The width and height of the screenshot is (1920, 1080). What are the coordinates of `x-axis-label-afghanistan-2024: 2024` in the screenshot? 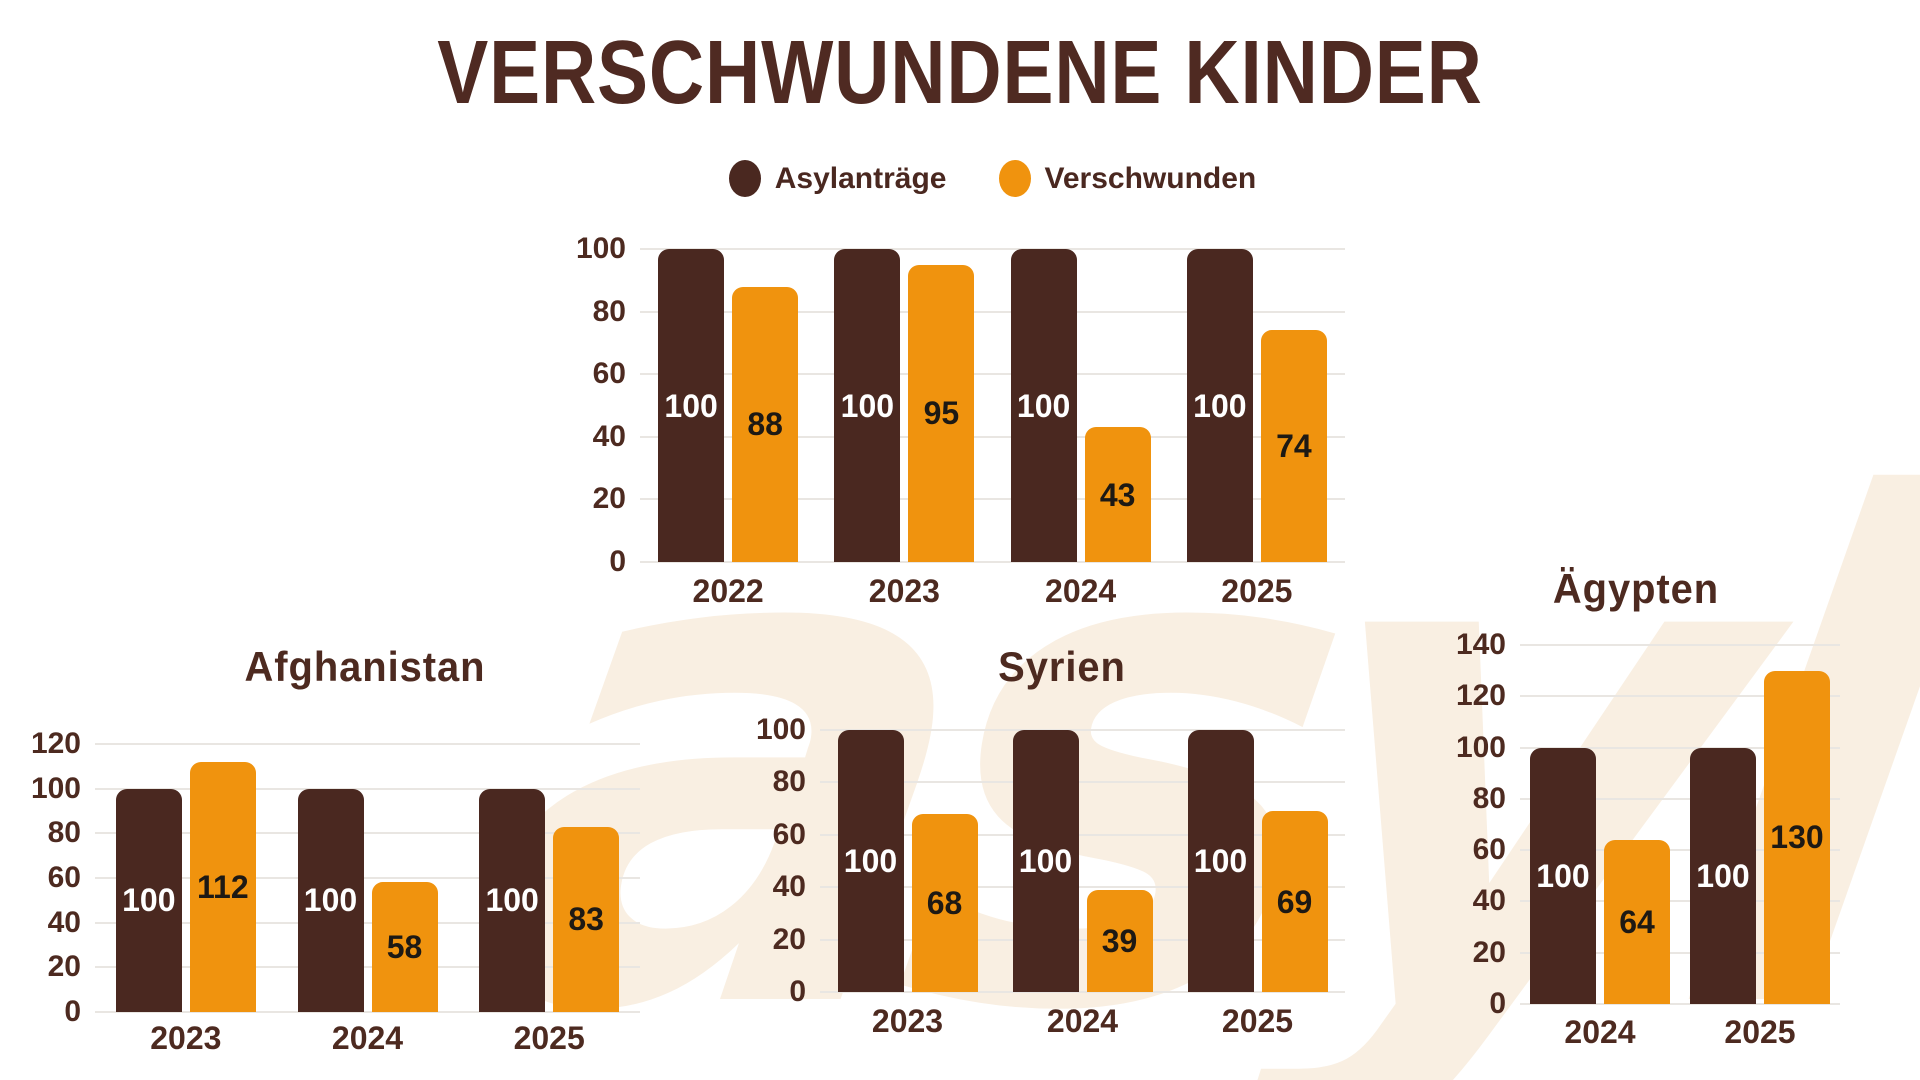 It's located at (367, 1038).